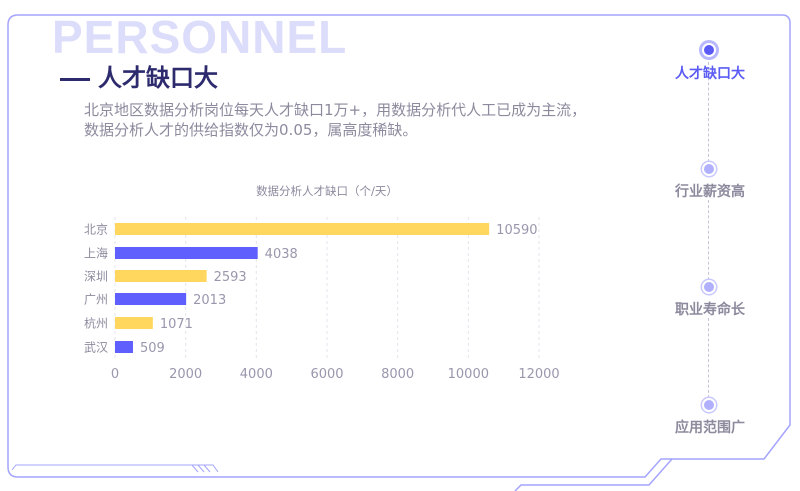 This screenshot has width=800, height=491. What do you see at coordinates (710, 310) in the screenshot?
I see `nav-item-long-career: 职业寿命长` at bounding box center [710, 310].